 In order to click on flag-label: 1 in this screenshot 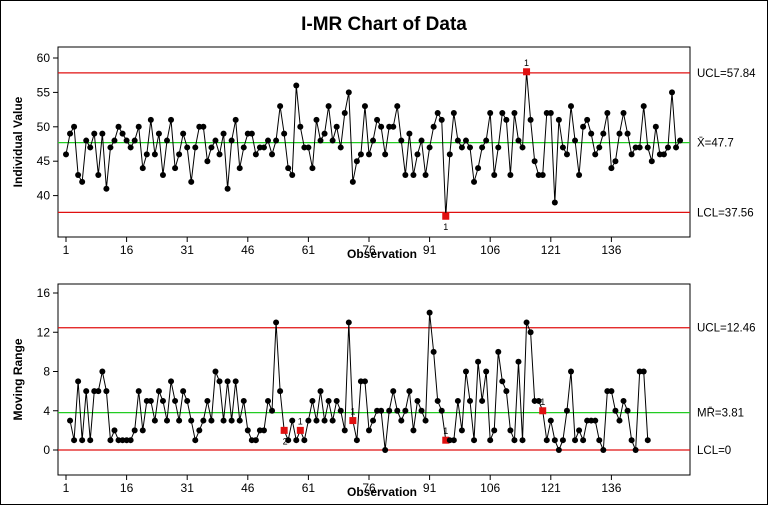, I will do `click(300, 421)`.